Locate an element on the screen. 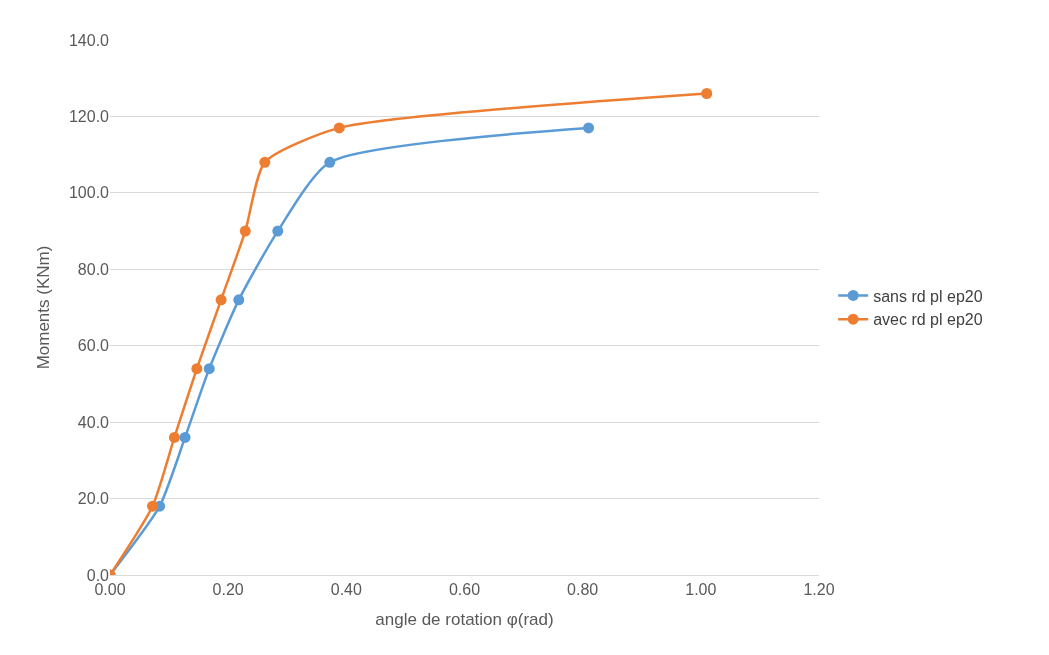 The width and height of the screenshot is (1049, 655). y-tick-label: 120.0 is located at coordinates (89, 117).